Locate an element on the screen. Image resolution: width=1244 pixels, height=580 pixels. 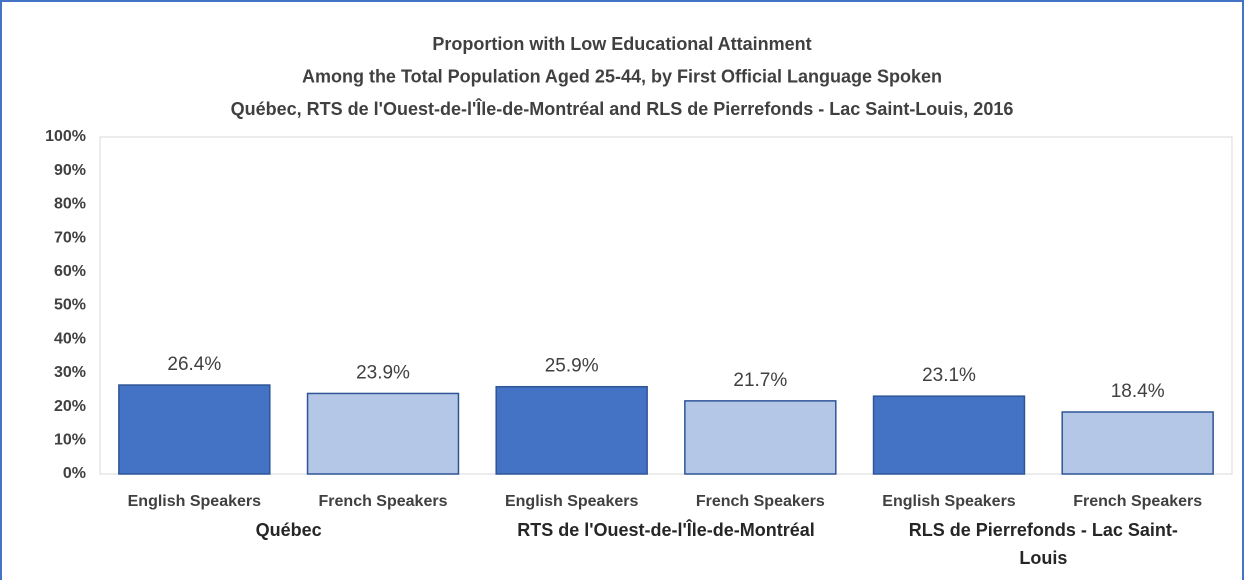
y-tick-label: 100% is located at coordinates (65, 136).